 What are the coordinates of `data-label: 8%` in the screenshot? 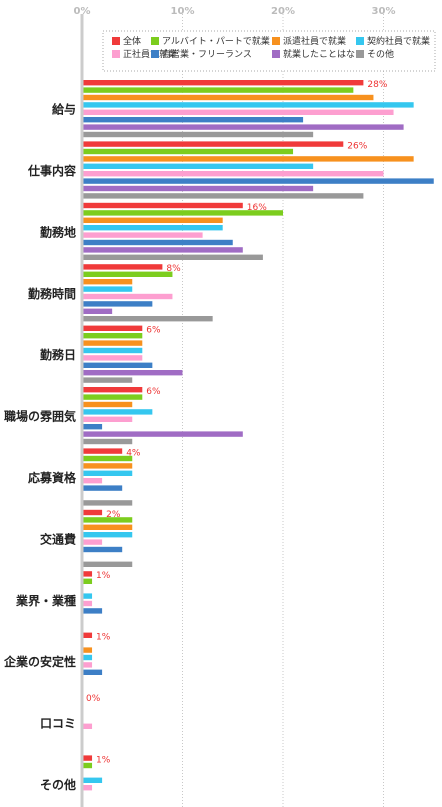 It's located at (173, 269).